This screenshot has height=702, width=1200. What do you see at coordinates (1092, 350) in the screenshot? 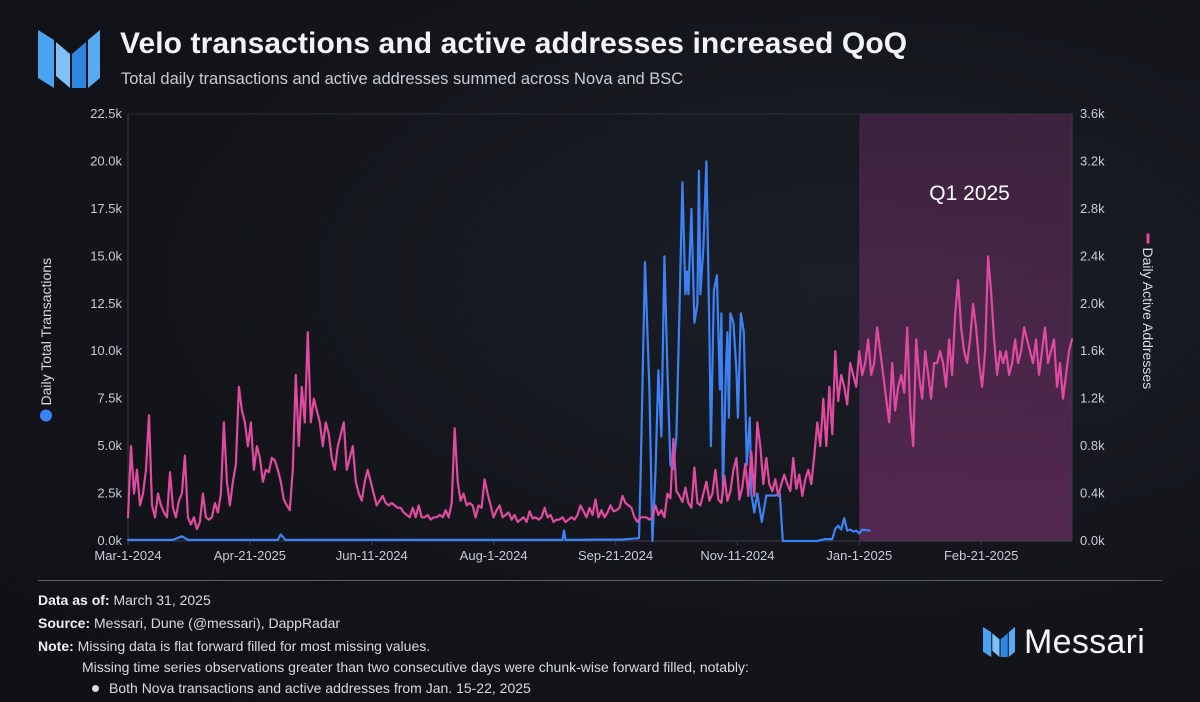
I see `y-right-tick-label: 1.6k` at bounding box center [1092, 350].